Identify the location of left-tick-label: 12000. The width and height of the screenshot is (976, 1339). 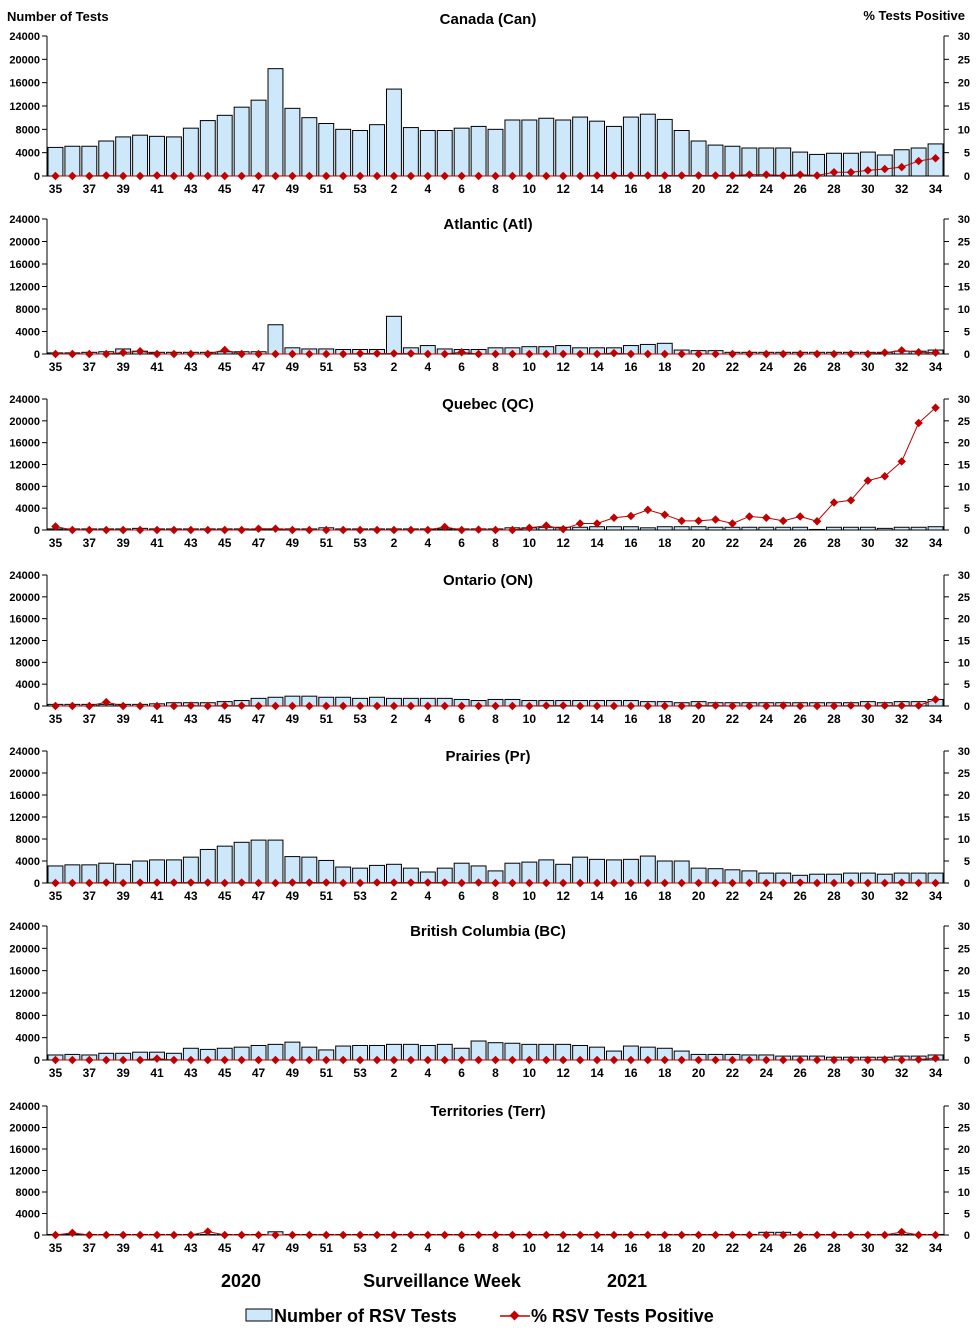
(24, 466).